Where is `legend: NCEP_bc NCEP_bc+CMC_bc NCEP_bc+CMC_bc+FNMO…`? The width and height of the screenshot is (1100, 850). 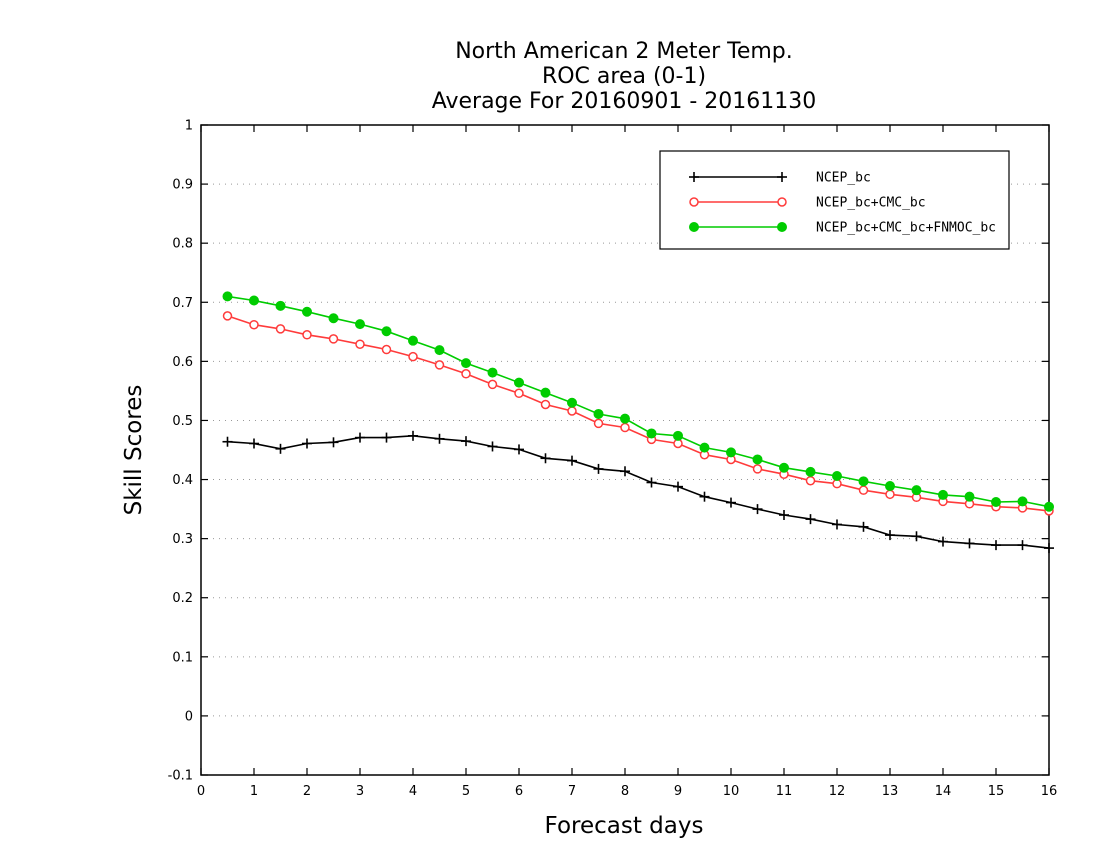 legend: NCEP_bc NCEP_bc+CMC_bc NCEP_bc+CMC_bc+FNMO… is located at coordinates (834, 200).